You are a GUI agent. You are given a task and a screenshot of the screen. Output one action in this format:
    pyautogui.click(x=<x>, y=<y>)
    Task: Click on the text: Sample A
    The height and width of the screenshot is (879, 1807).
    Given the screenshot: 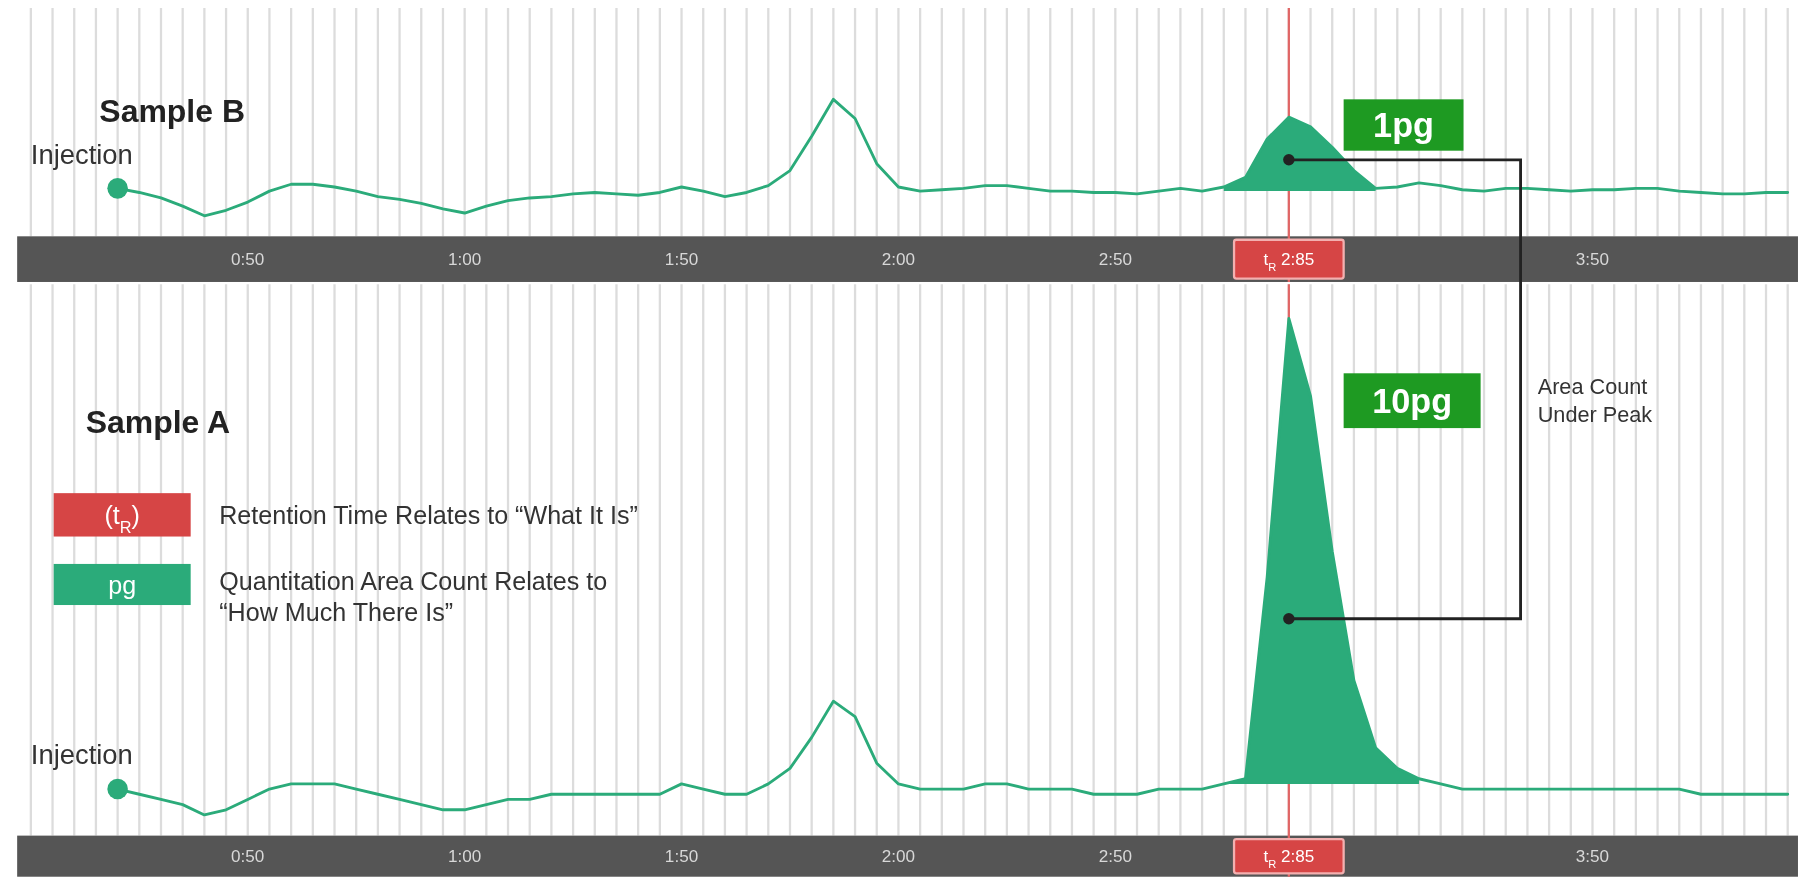 What is the action you would take?
    pyautogui.click(x=158, y=421)
    